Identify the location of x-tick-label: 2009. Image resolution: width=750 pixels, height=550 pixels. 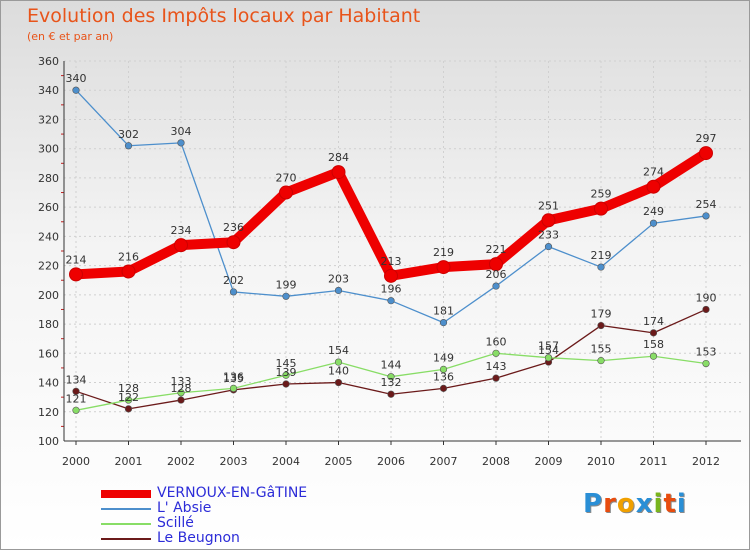
(549, 461).